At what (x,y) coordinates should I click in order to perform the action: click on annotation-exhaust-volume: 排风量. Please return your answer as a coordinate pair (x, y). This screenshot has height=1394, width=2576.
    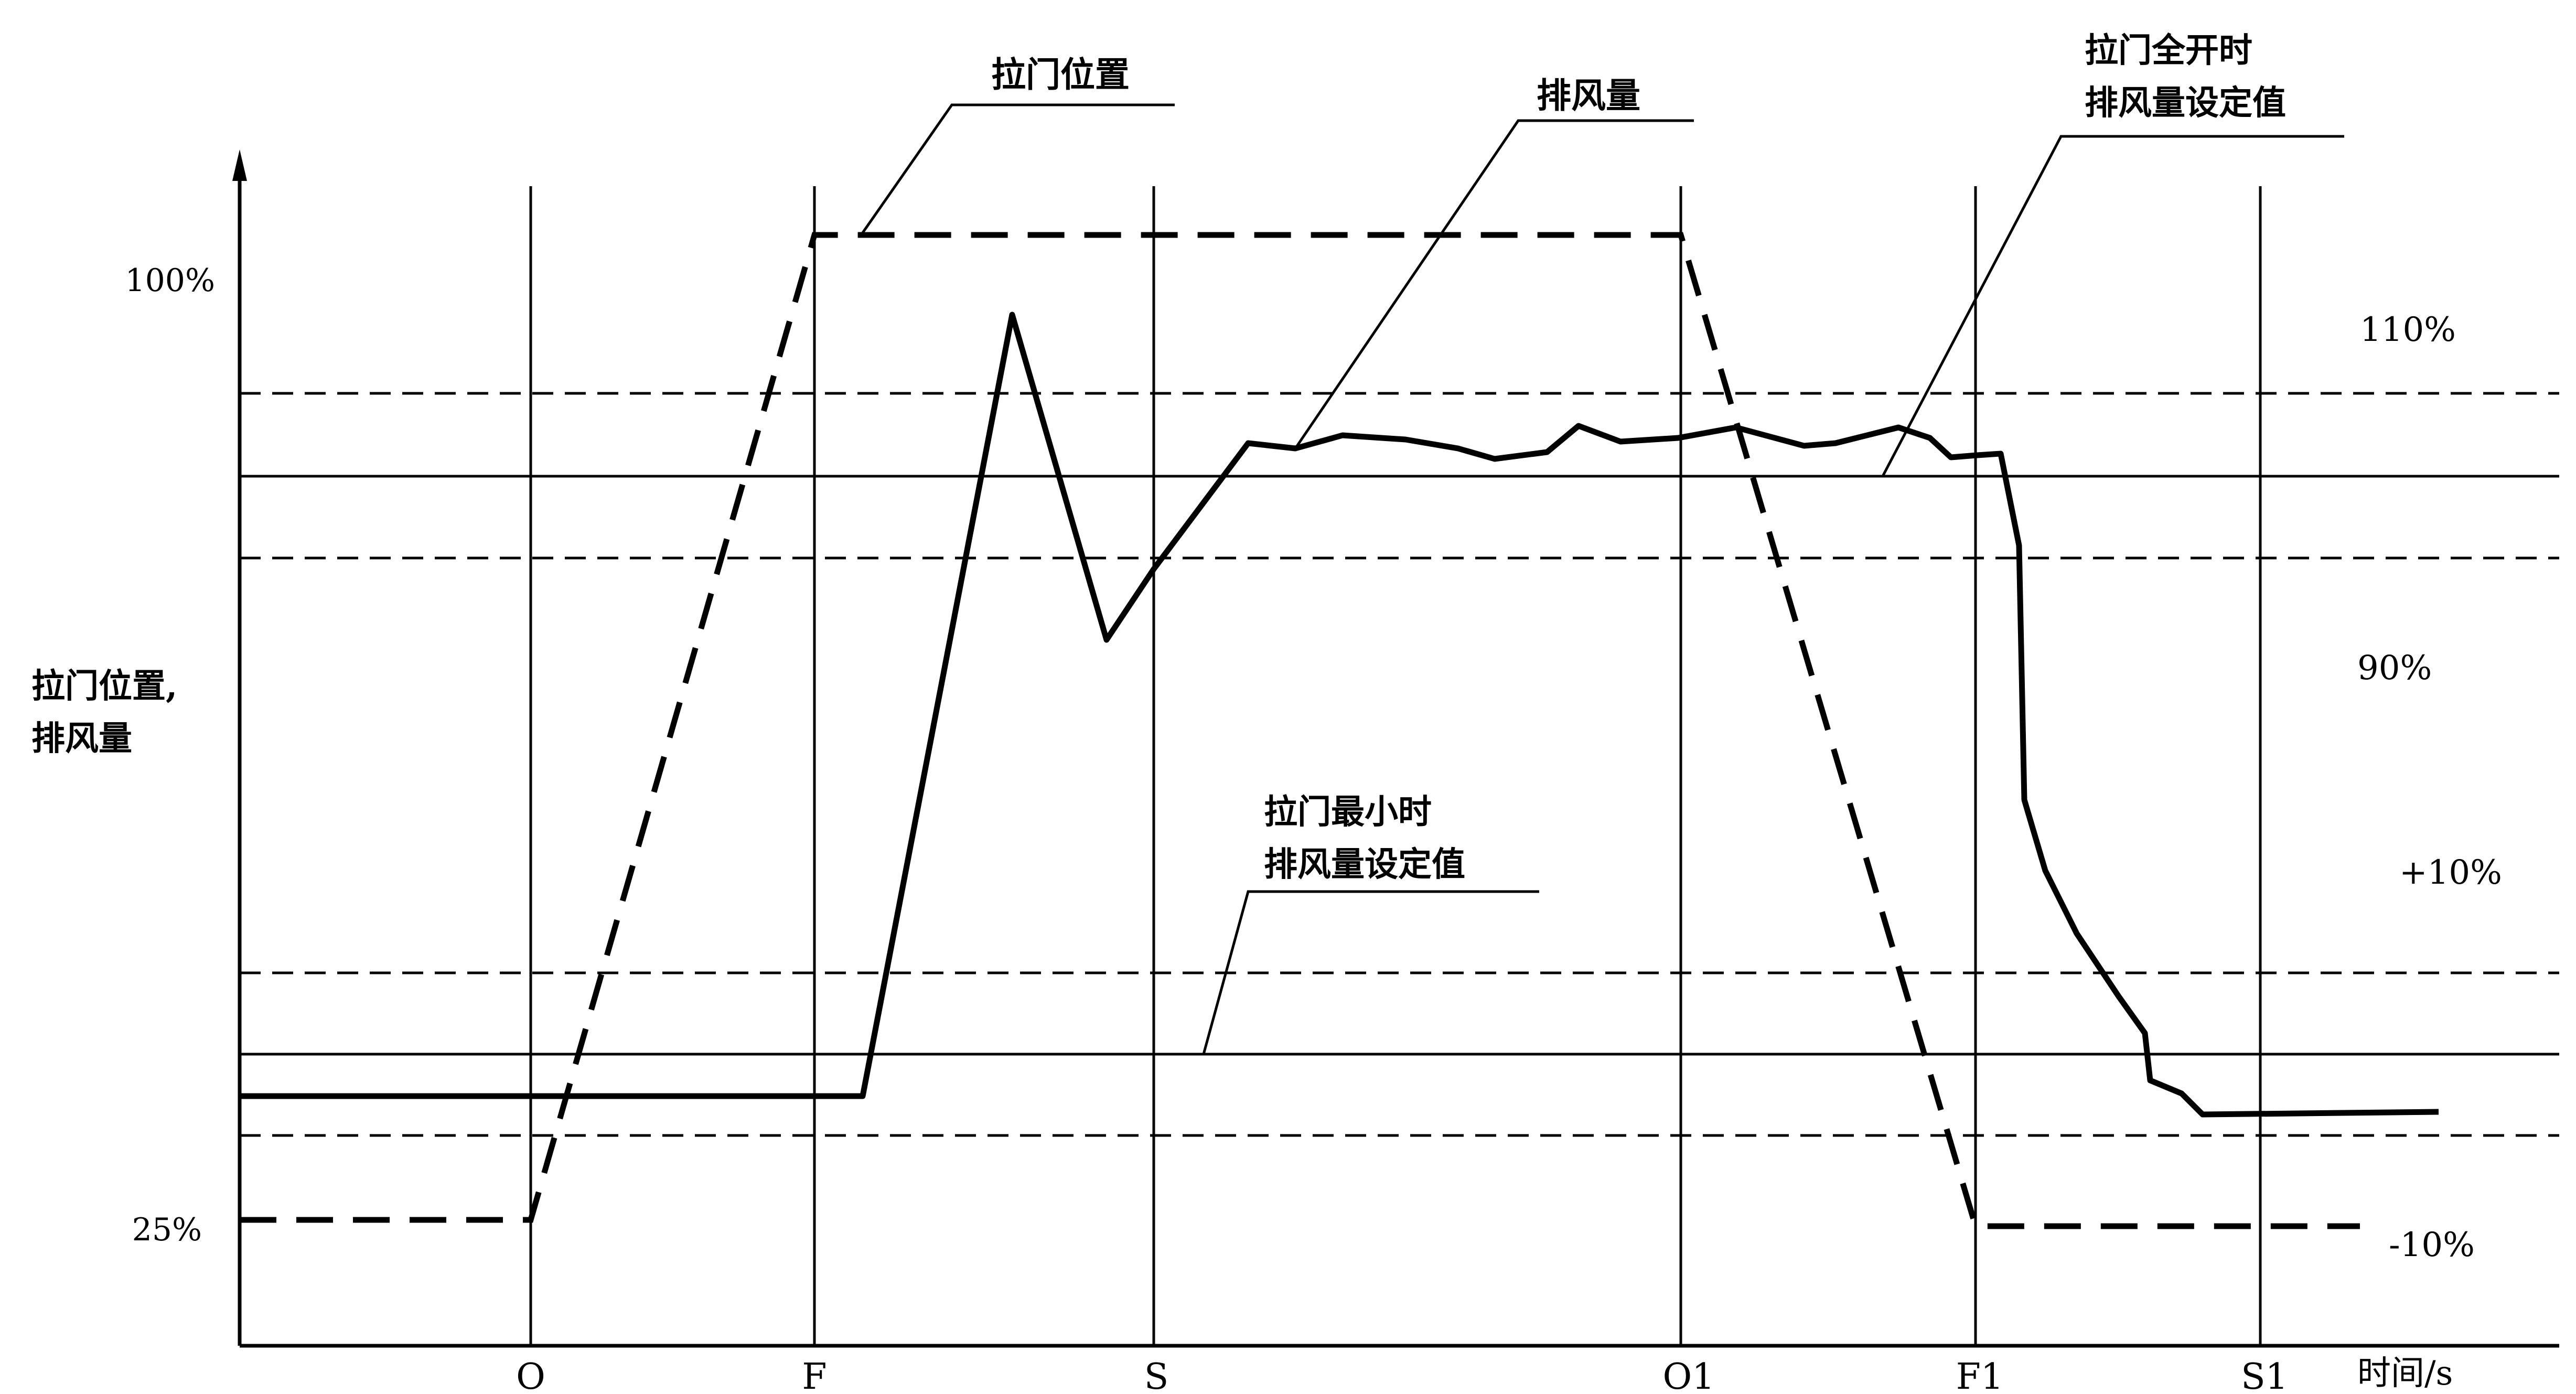
    Looking at the image, I should click on (1588, 95).